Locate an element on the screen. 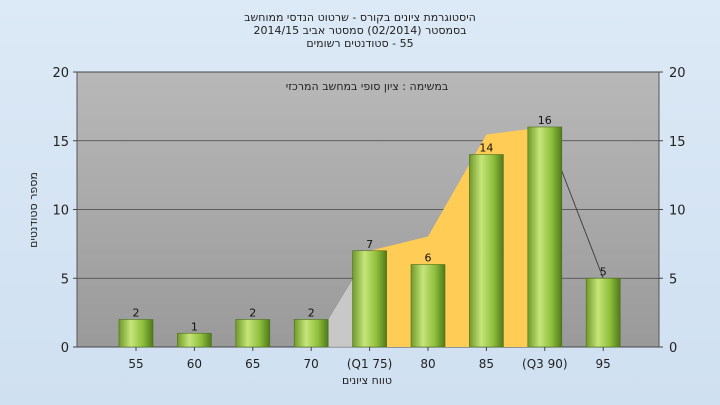 Image resolution: width=720 pixels, height=405 pixels. chart-title-line-3: 55 - סטודנטים רשומים is located at coordinates (360, 43).